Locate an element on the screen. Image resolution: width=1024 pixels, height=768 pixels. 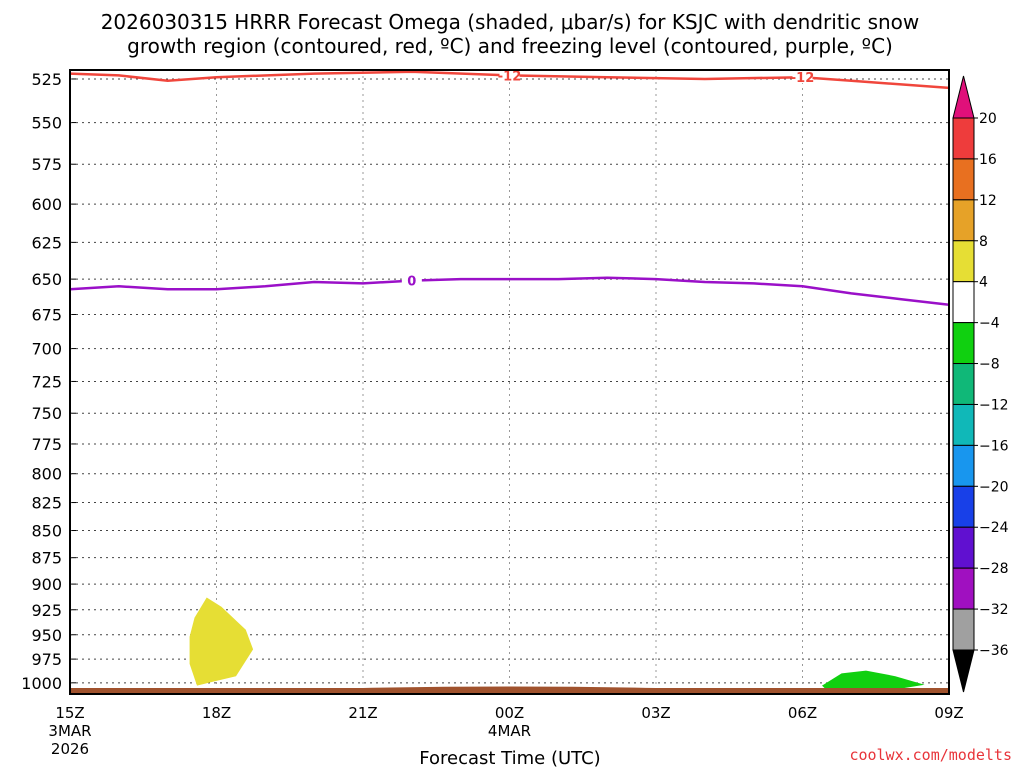
terrain-band is located at coordinates (509, 691).